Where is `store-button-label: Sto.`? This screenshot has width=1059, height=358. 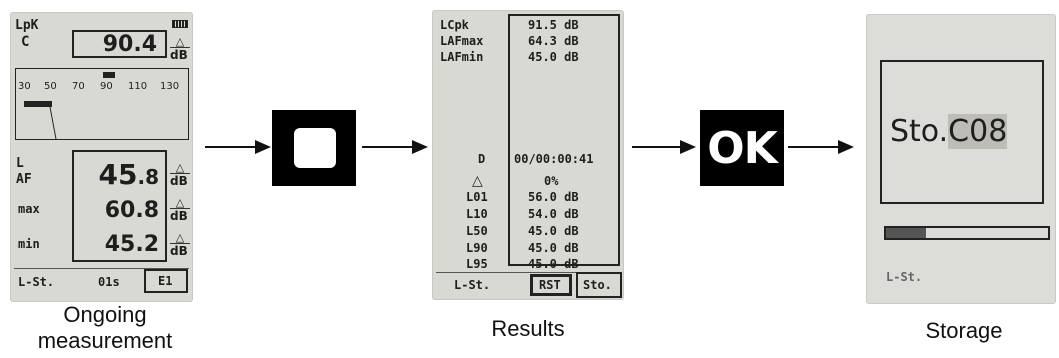
store-button-label: Sto. is located at coordinates (597, 285).